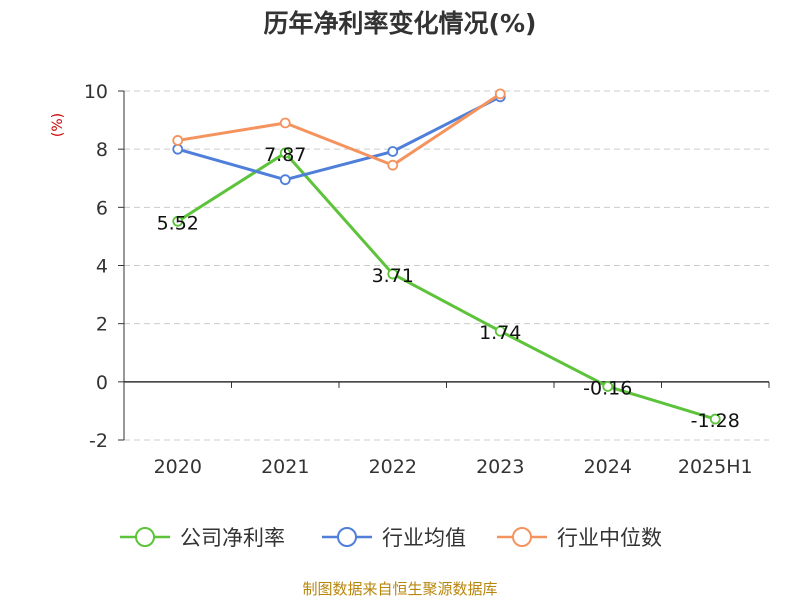 Image resolution: width=800 pixels, height=600 pixels. I want to click on x-tick-label-2023: 2023, so click(500, 467).